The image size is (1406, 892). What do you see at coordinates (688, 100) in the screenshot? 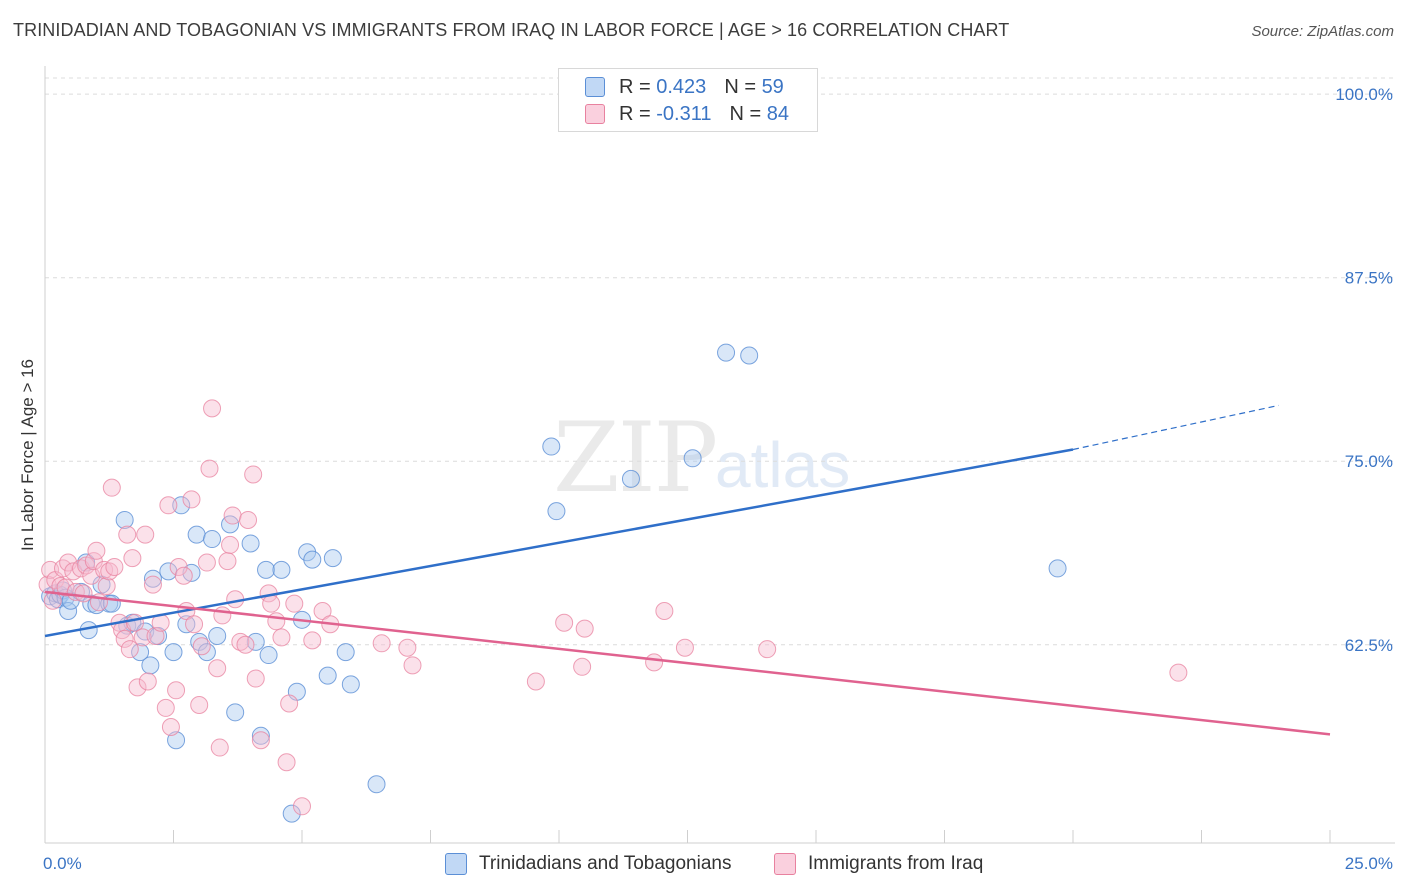
I see `legend-box: R = 0.423 N = 59 R = -0.311 N = 84` at bounding box center [688, 100].